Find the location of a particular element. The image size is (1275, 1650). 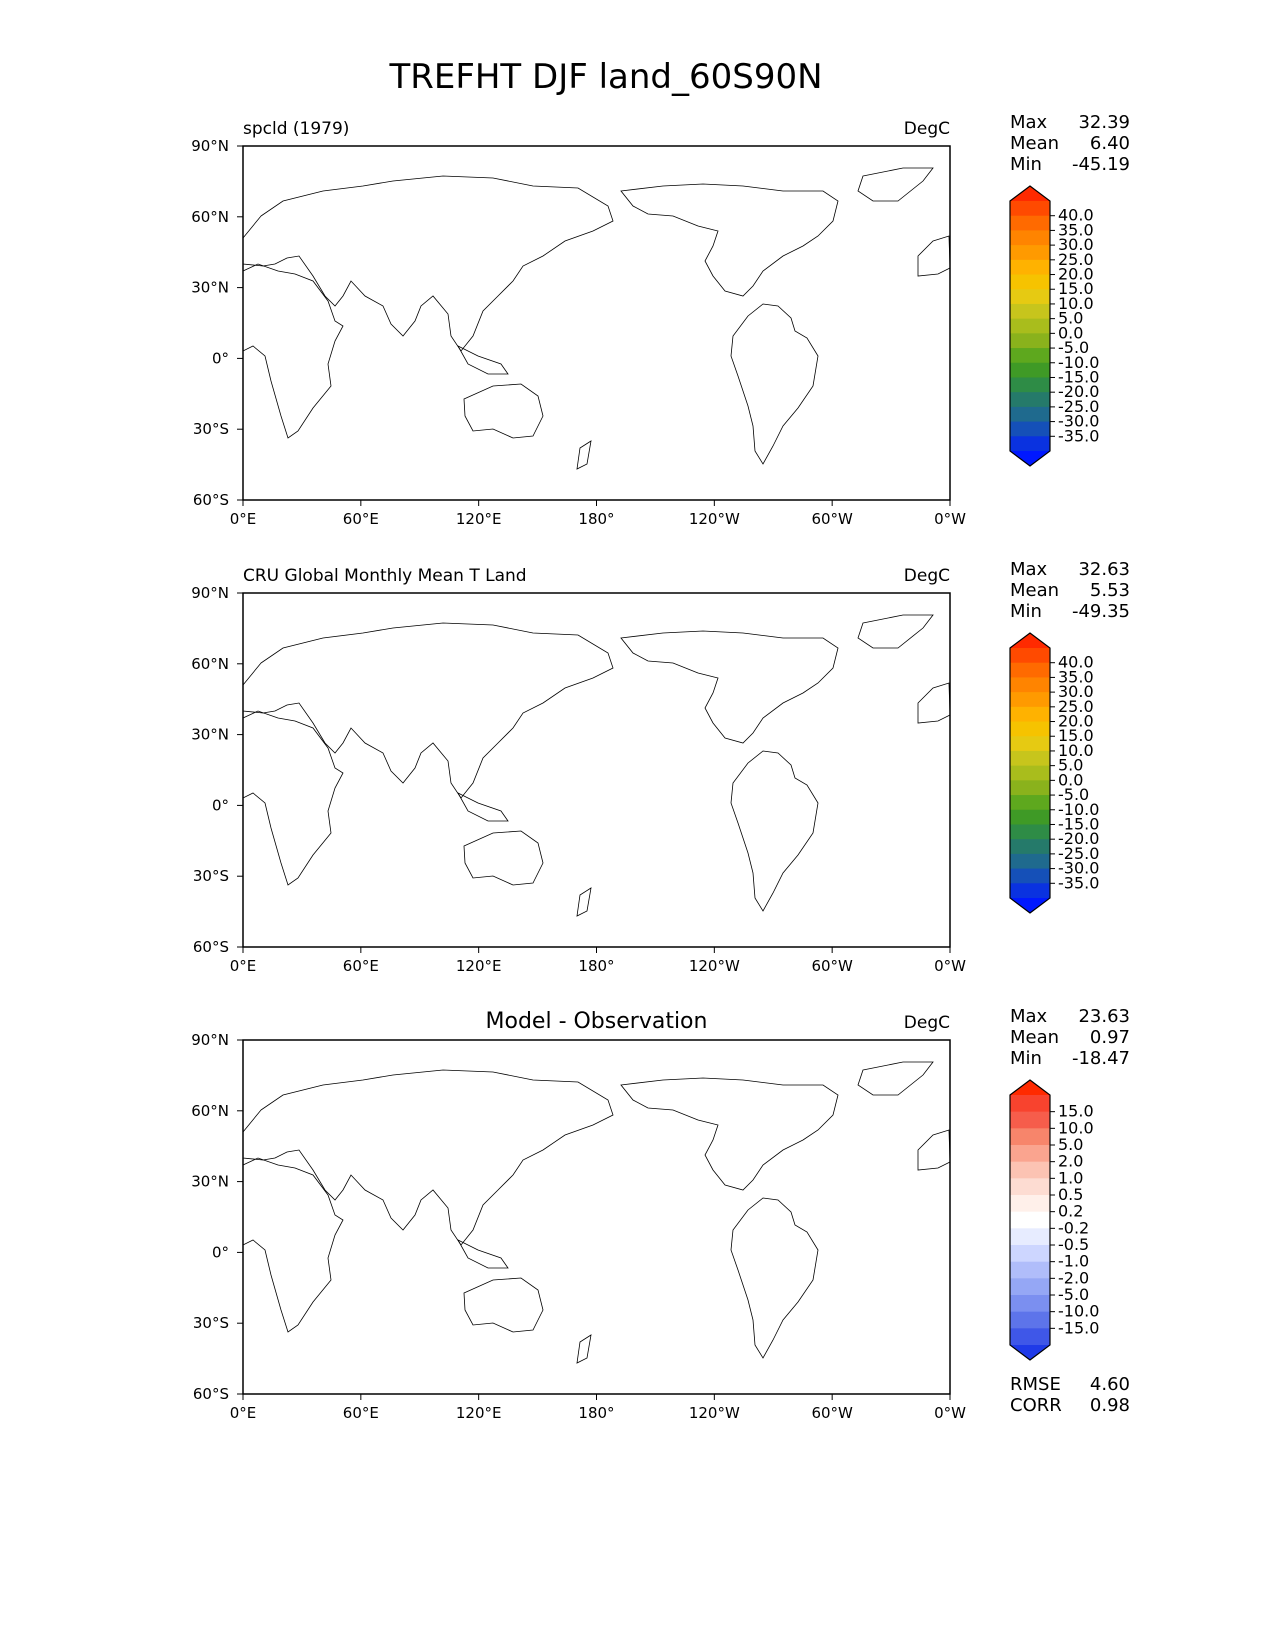

colorbar-label: -0.5 is located at coordinates (1073, 1244).